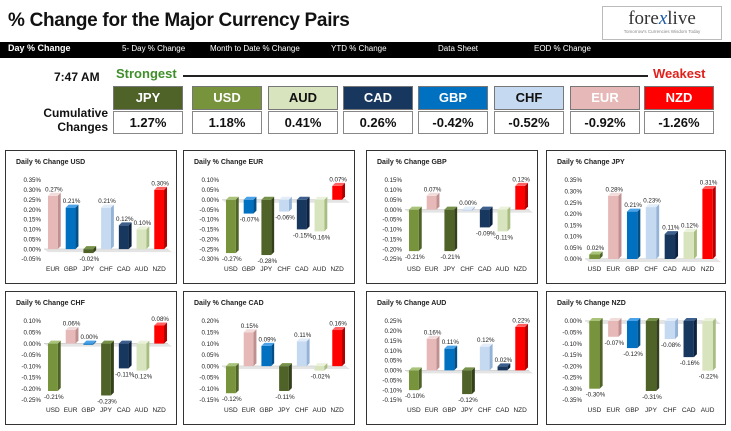 The width and height of the screenshot is (731, 431). What do you see at coordinates (228, 162) in the screenshot?
I see `chart-title: Daily % Change EUR` at bounding box center [228, 162].